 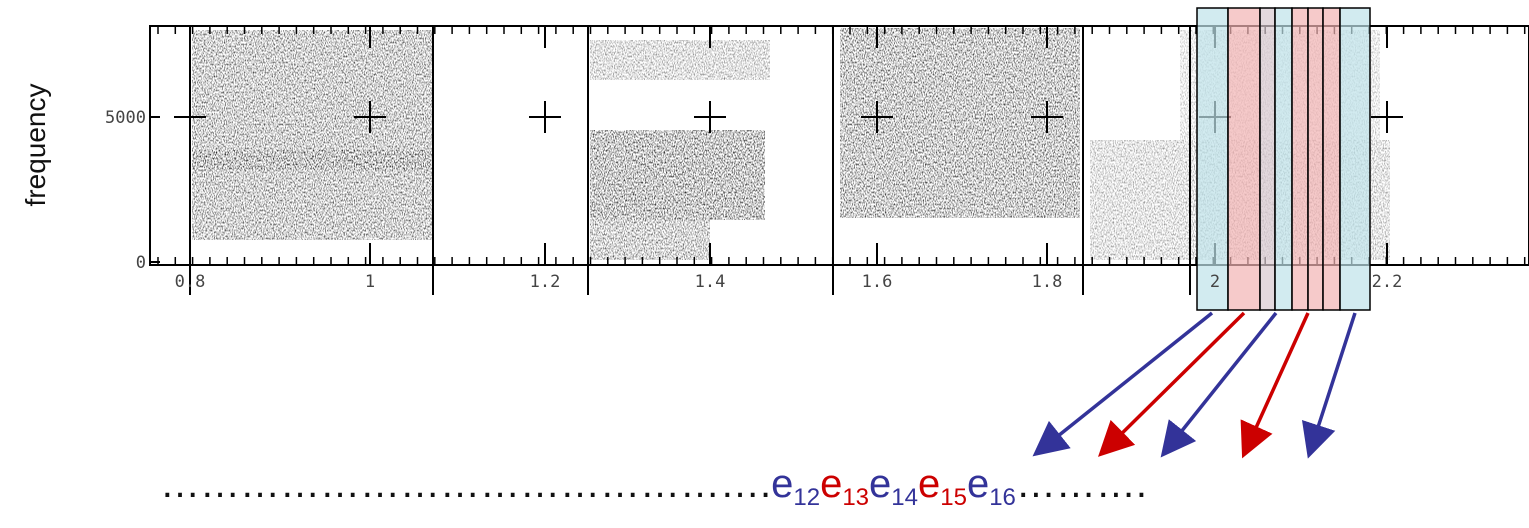 What do you see at coordinates (370, 282) in the screenshot?
I see `x-tick-label: 1` at bounding box center [370, 282].